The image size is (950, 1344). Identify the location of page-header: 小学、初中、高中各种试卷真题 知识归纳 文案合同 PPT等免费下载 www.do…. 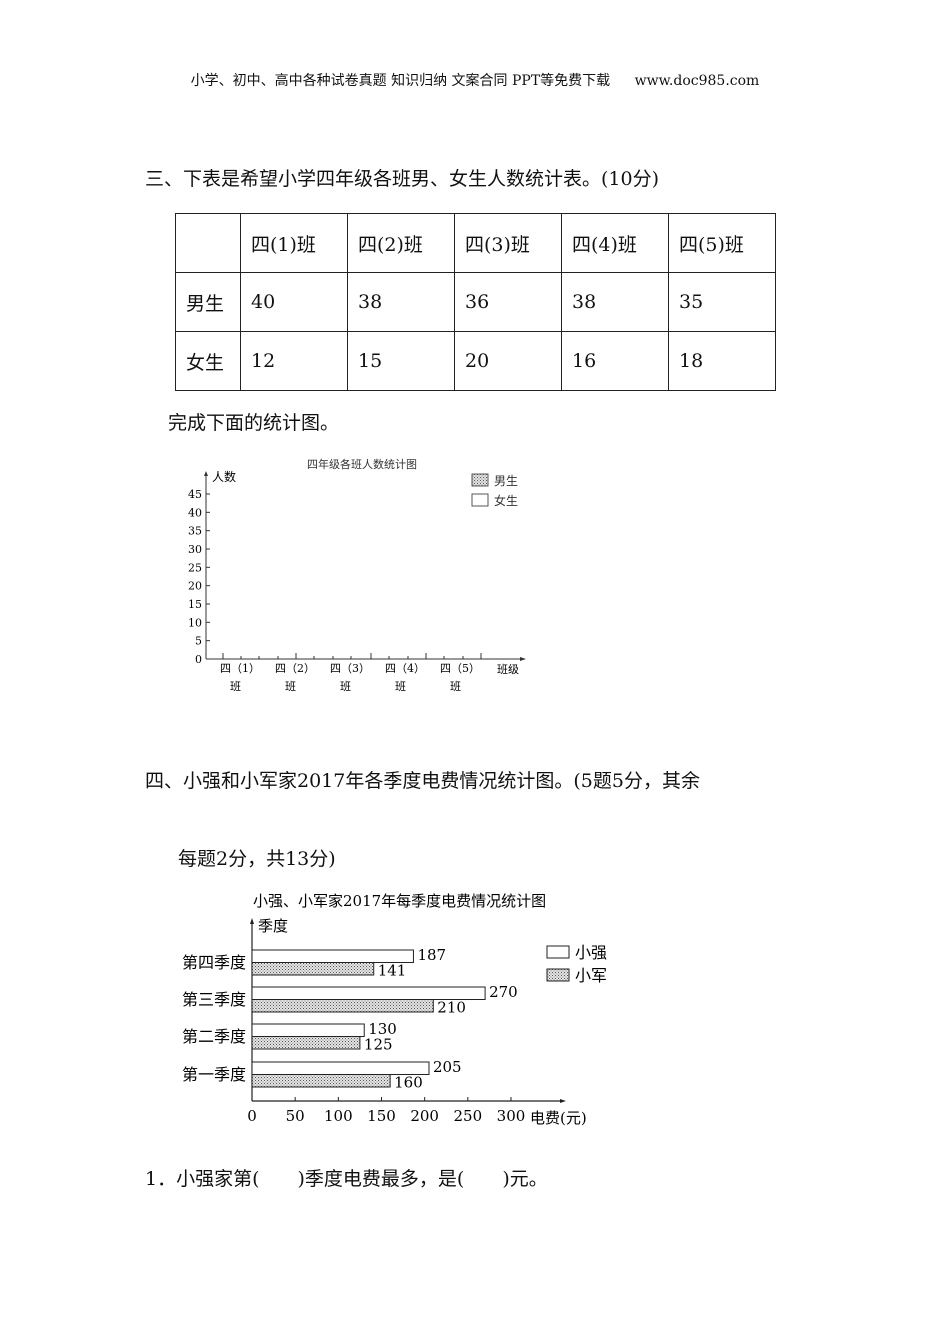
(475, 80).